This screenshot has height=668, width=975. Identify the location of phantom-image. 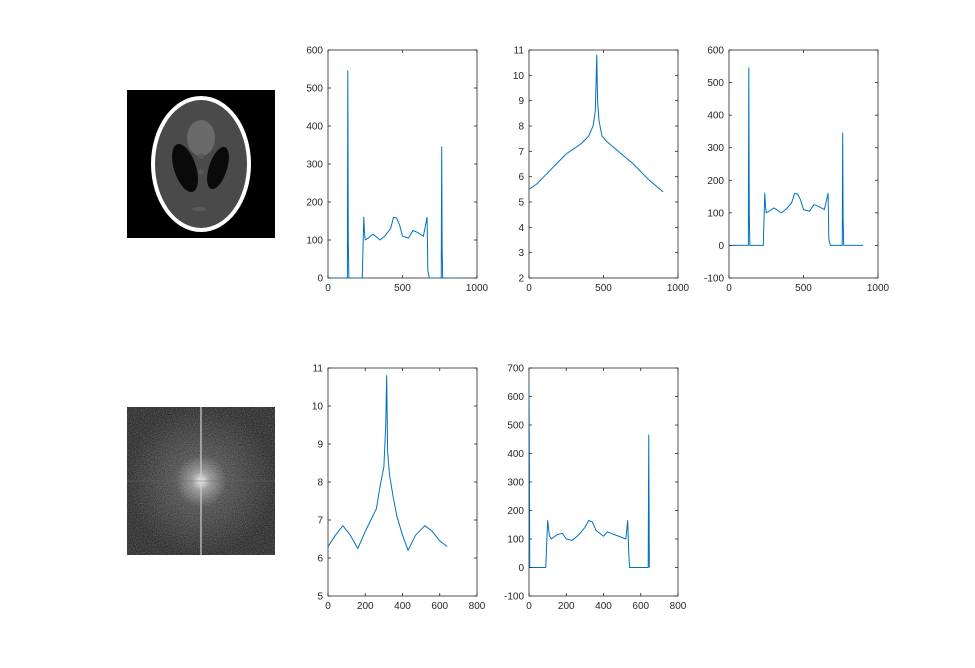
(201, 164).